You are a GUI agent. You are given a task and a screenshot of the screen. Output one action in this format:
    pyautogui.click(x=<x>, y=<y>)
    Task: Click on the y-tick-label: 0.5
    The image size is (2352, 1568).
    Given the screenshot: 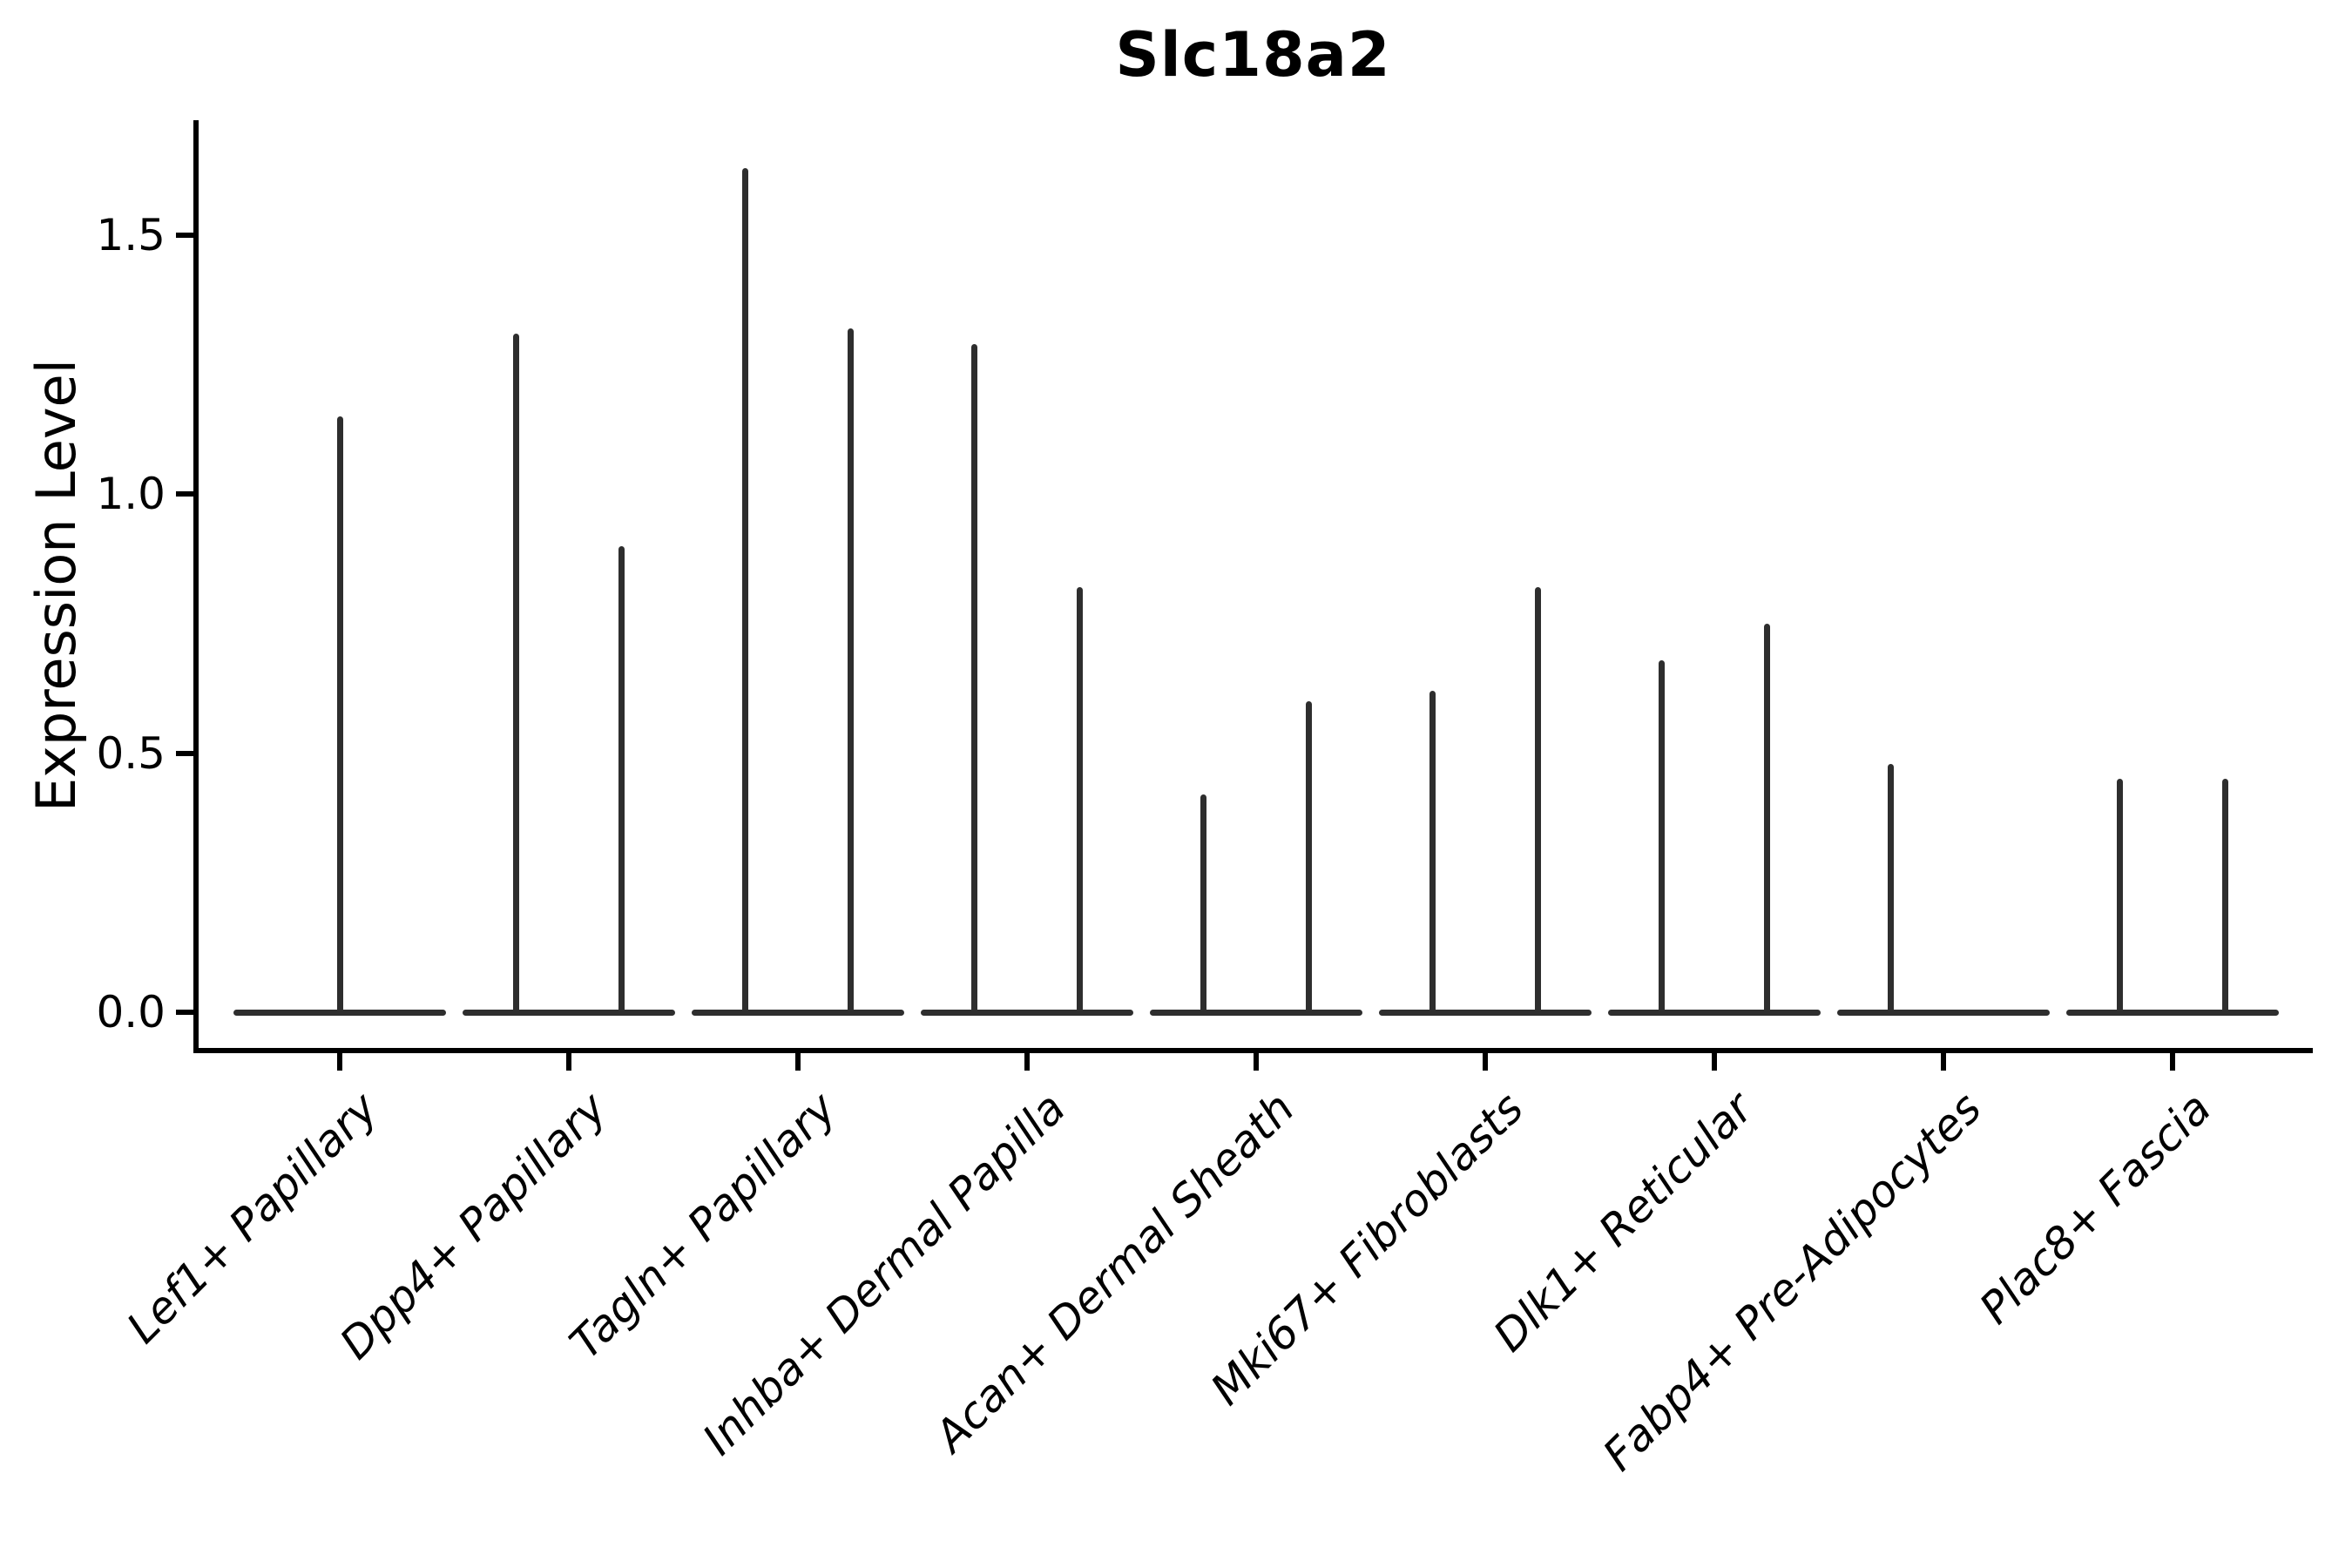 What is the action you would take?
    pyautogui.click(x=131, y=753)
    